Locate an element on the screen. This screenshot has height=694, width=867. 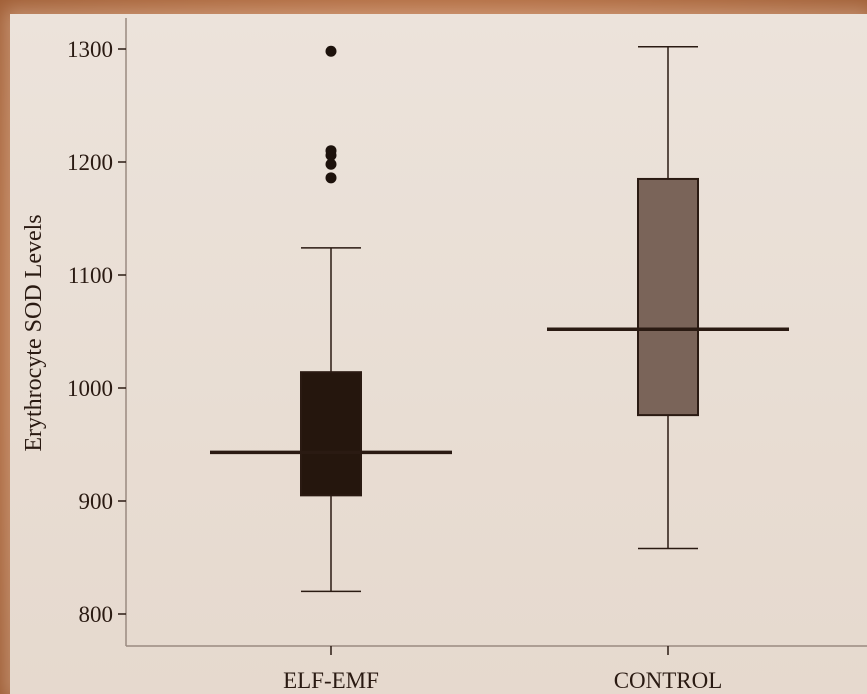
y-tick-label: 1100 is located at coordinates (90, 275).